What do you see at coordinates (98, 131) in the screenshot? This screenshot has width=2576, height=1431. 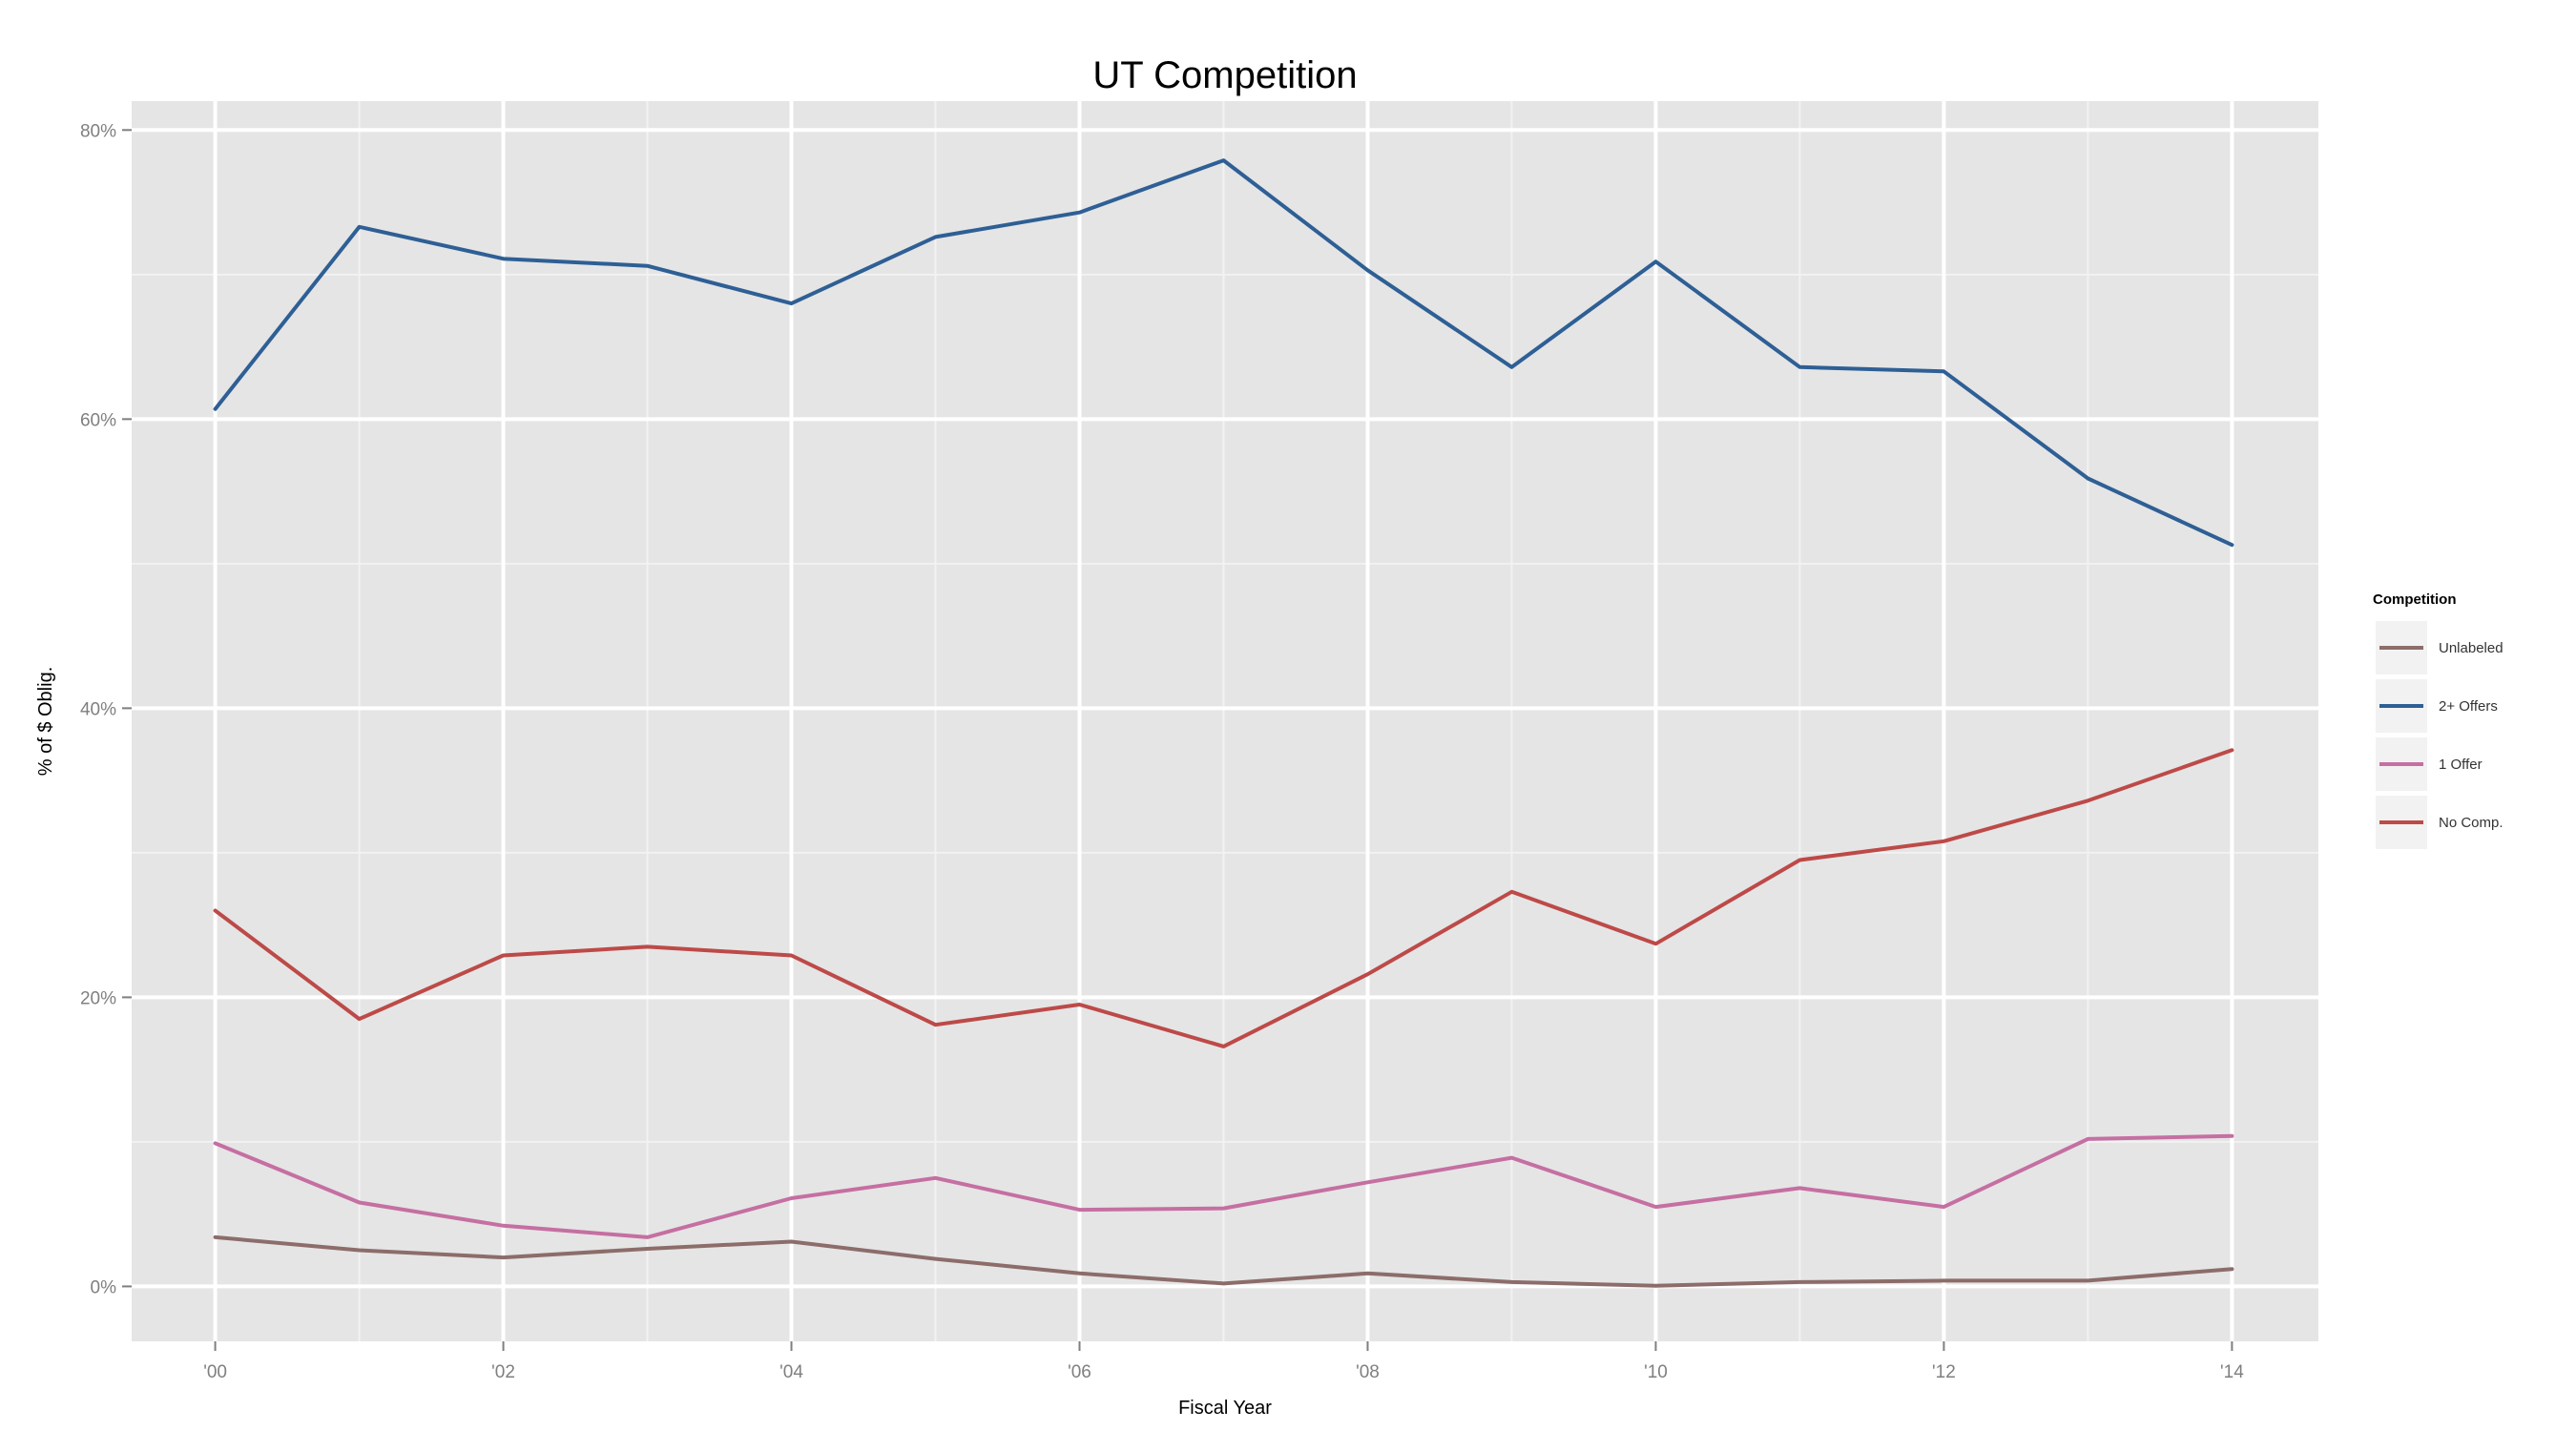 I see `y-tick-label: 80%` at bounding box center [98, 131].